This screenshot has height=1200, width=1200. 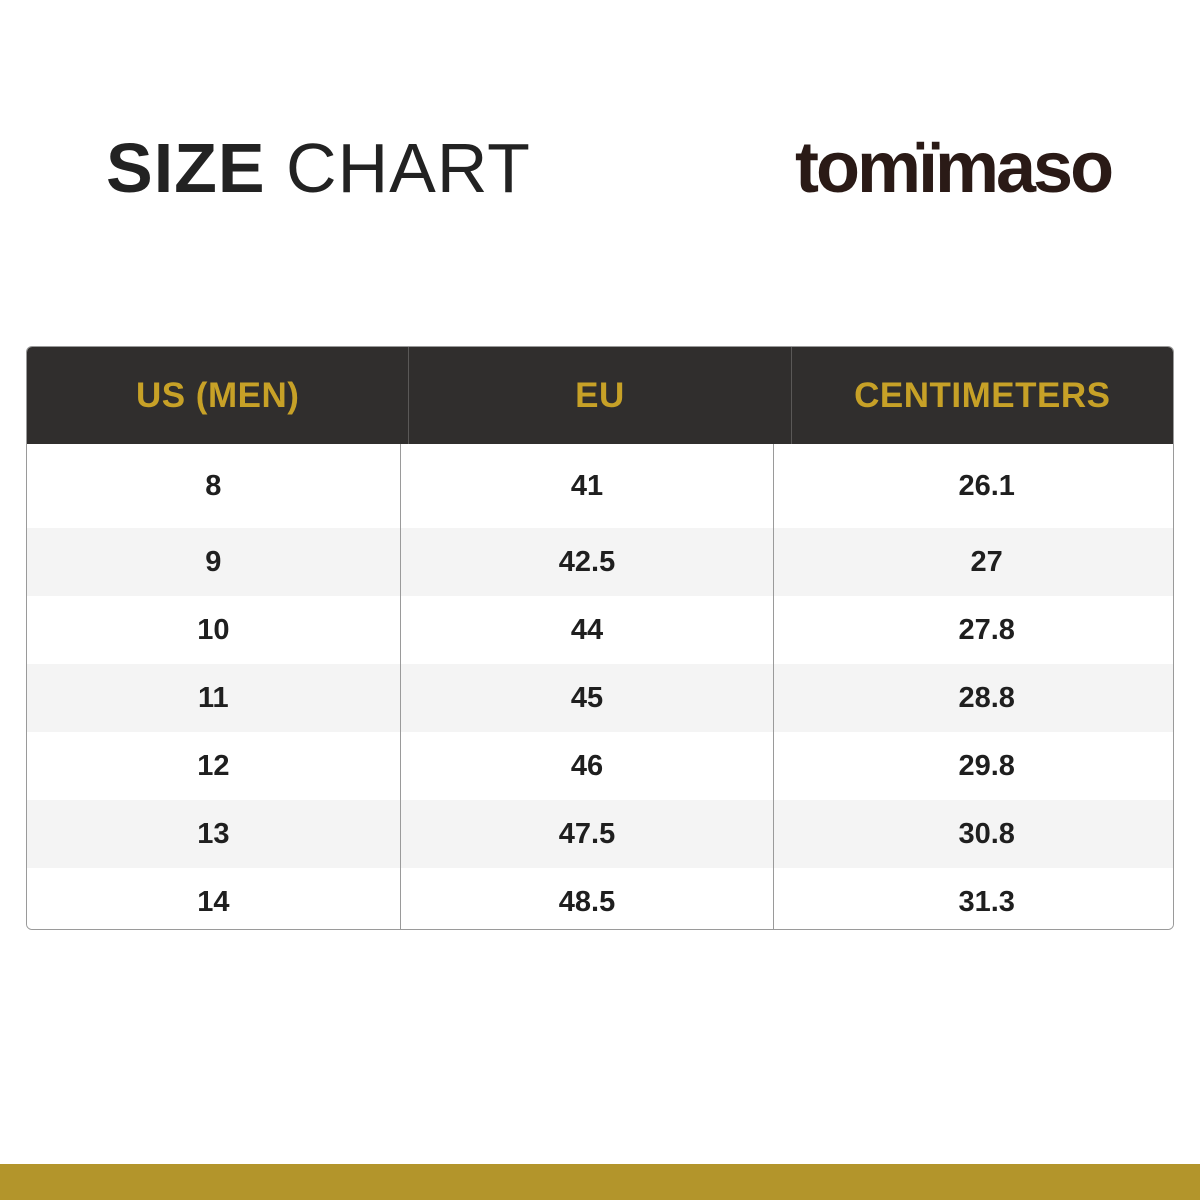 I want to click on cell-us: 14, so click(x=214, y=898).